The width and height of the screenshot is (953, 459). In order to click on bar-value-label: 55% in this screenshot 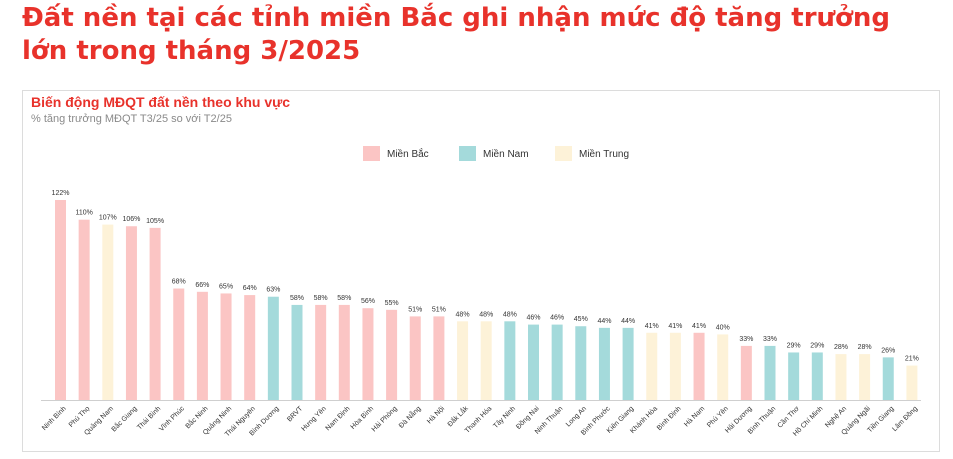, I will do `click(392, 303)`.